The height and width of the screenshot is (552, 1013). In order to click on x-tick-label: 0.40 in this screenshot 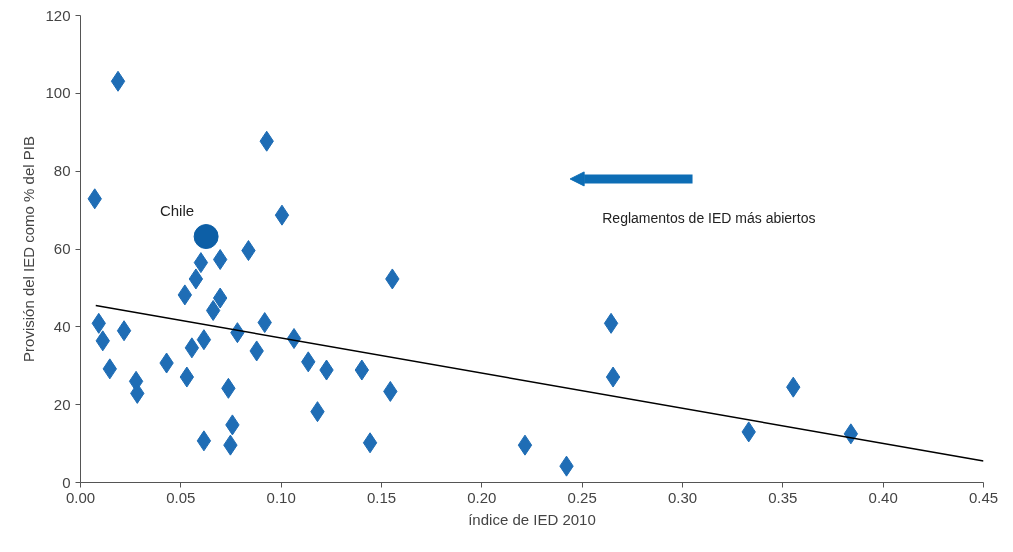, I will do `click(883, 497)`.